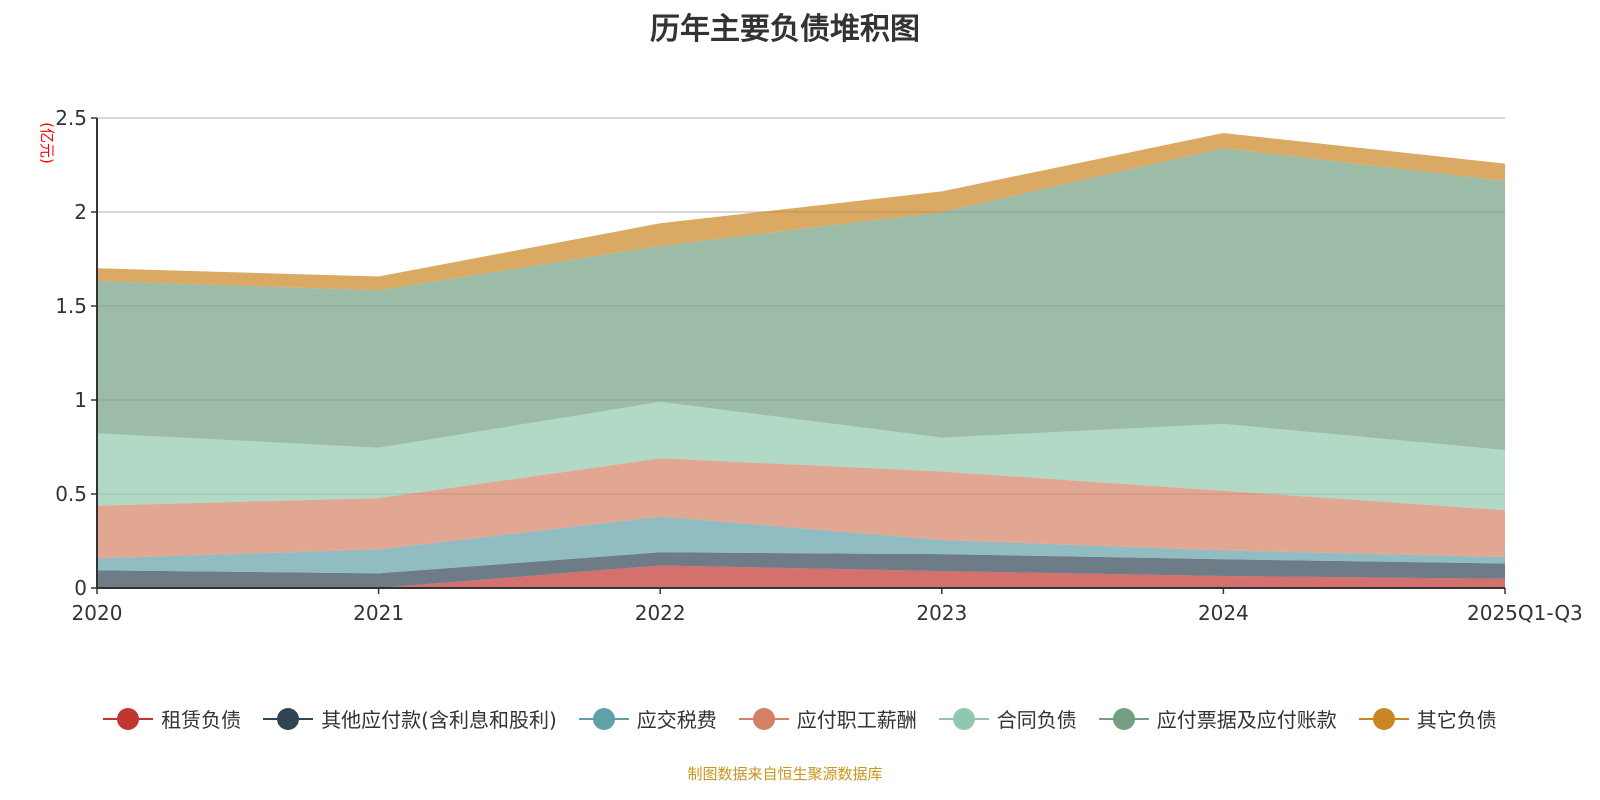 The image size is (1600, 800). Describe the element at coordinates (378, 613) in the screenshot. I see `x-tick-label: 2021` at that location.